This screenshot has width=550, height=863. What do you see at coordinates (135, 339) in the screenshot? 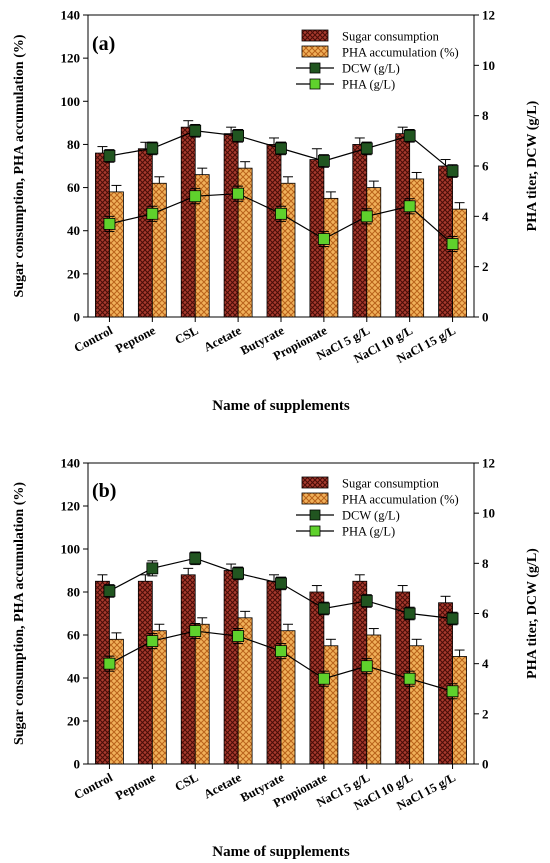
I see `x-tick-label: Peptone` at bounding box center [135, 339].